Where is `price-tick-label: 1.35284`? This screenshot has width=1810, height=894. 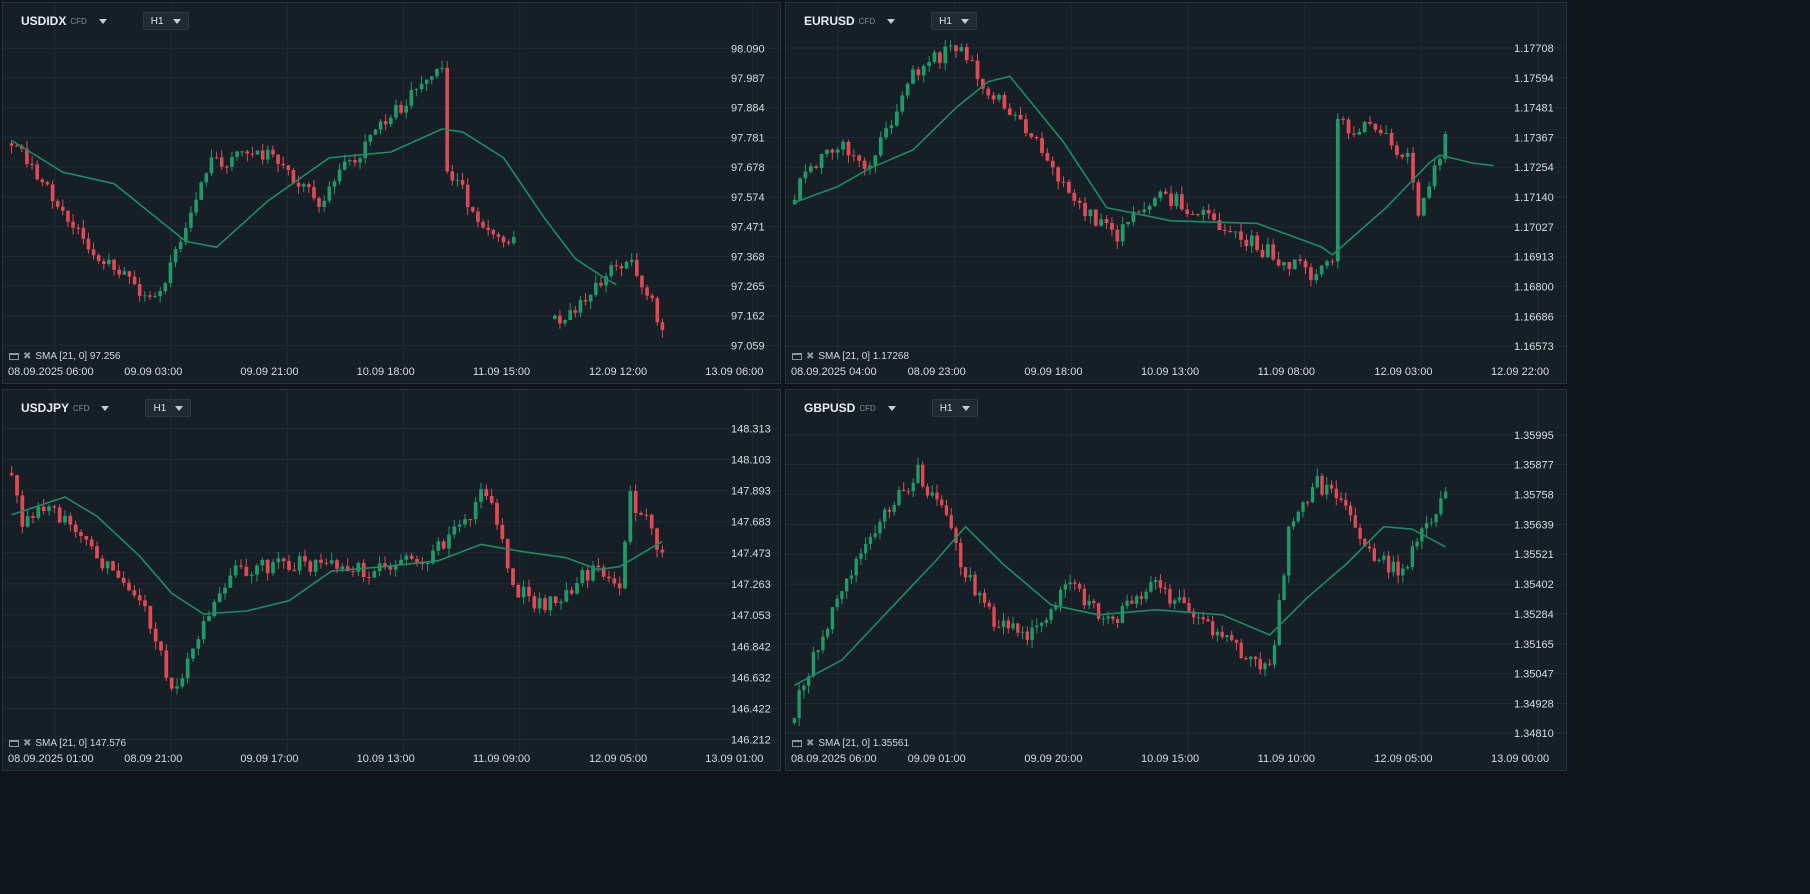
price-tick-label: 1.35284 is located at coordinates (1534, 615).